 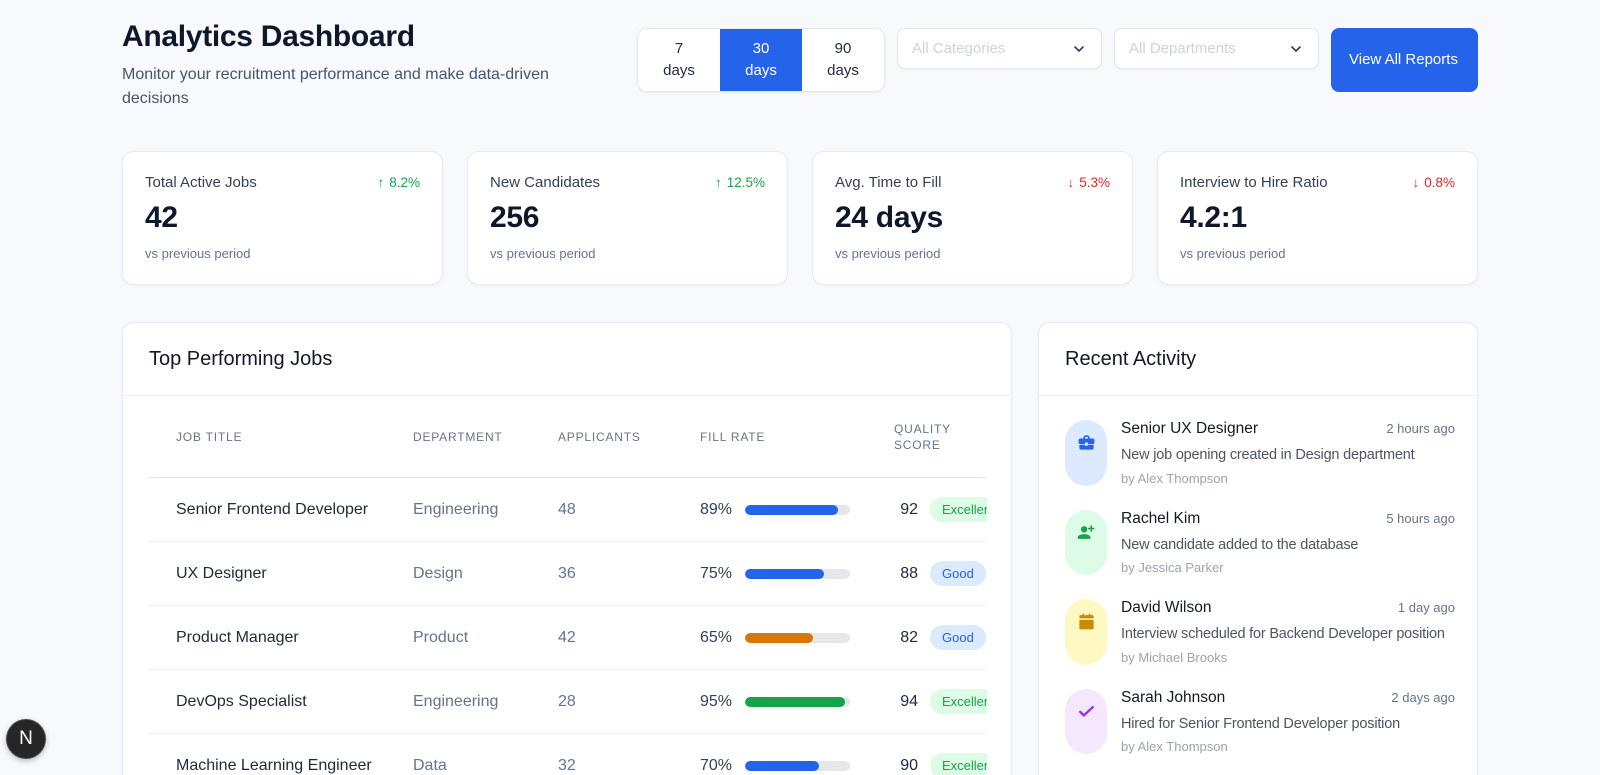 I want to click on stat-value: 256, so click(x=515, y=217).